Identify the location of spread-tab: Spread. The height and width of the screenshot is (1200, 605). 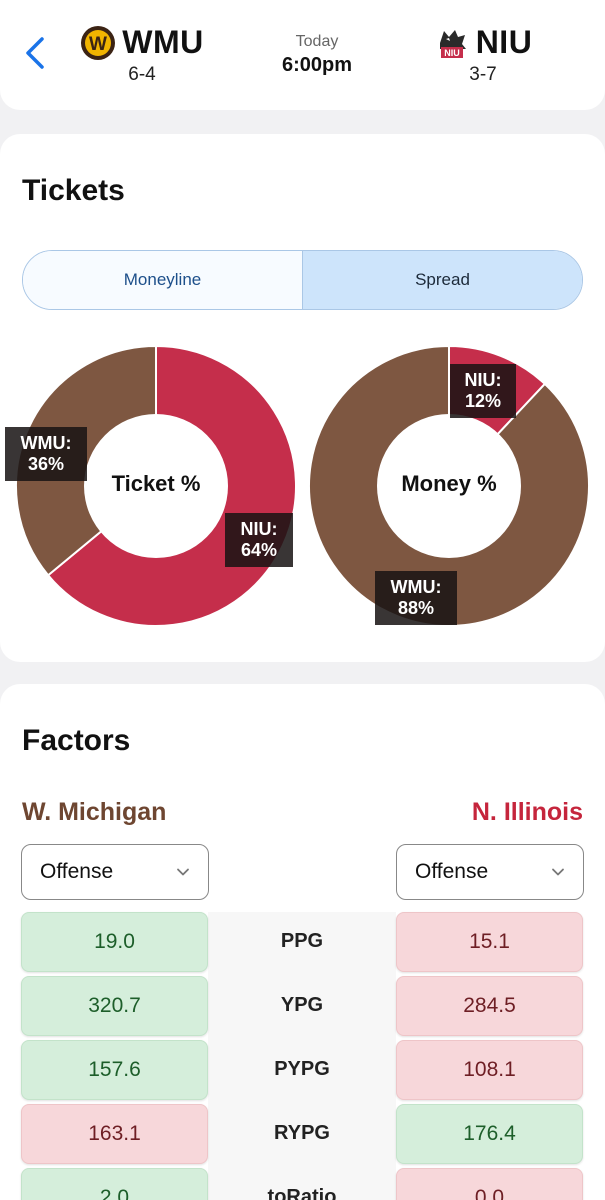
(442, 280).